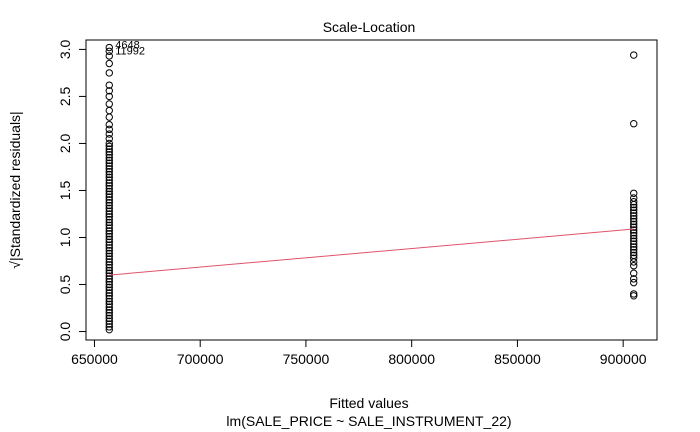 This screenshot has height=432, width=700. What do you see at coordinates (359, 353) in the screenshot?
I see `x-axis: 650000 700000 750000 800000 850000 900000` at bounding box center [359, 353].